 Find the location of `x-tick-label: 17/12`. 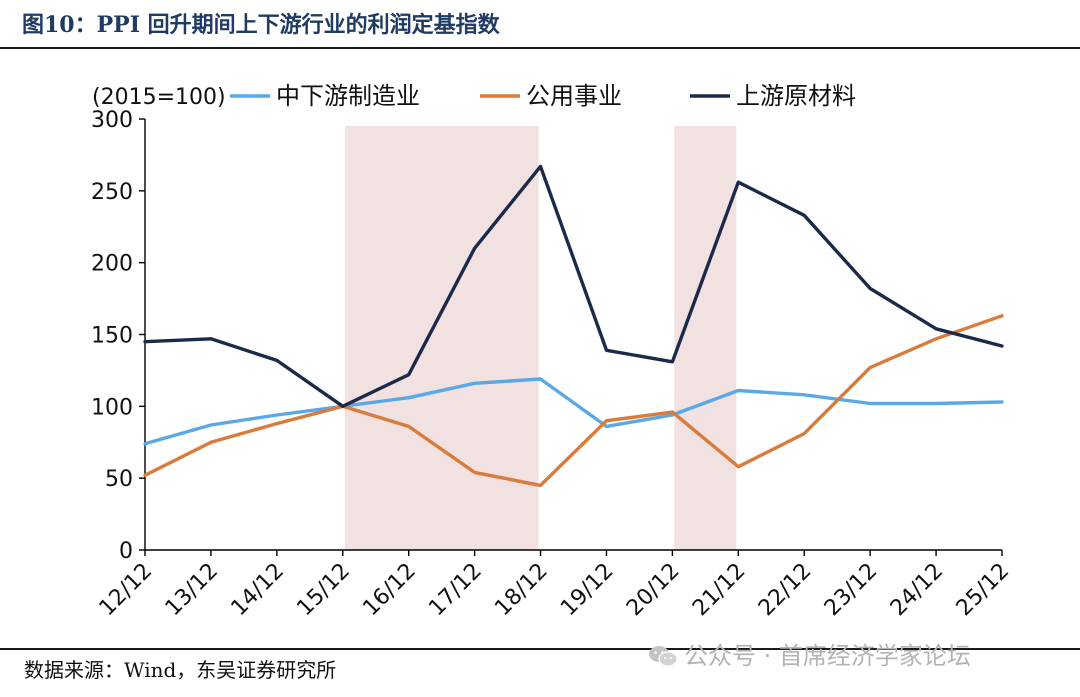

x-tick-label: 17/12 is located at coordinates (455, 590).